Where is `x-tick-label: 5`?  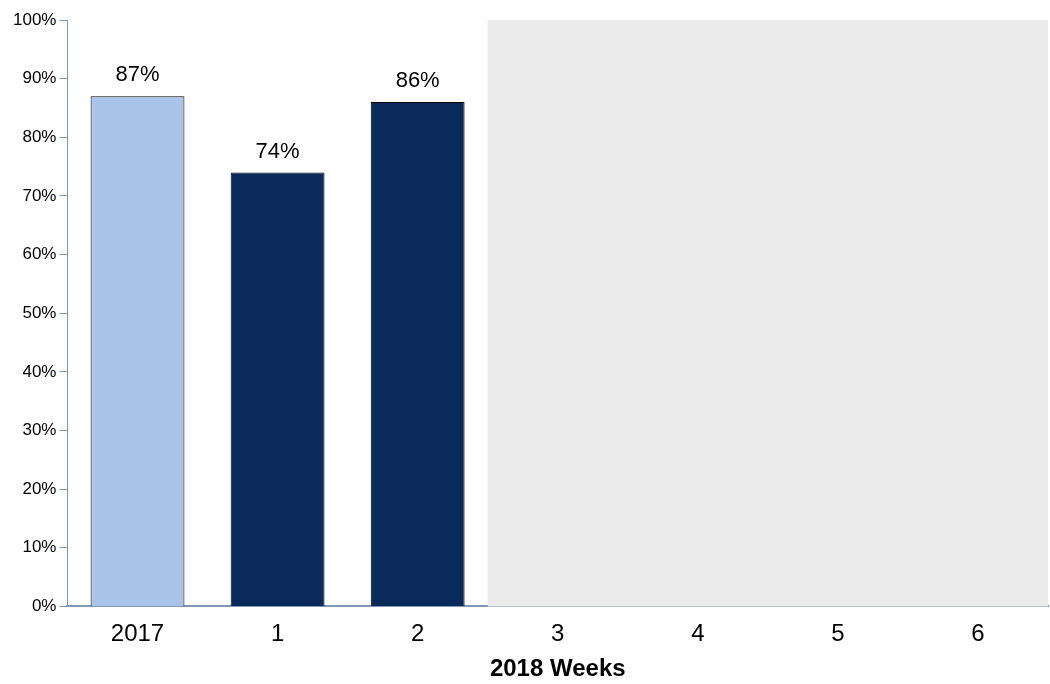 x-tick-label: 5 is located at coordinates (838, 633).